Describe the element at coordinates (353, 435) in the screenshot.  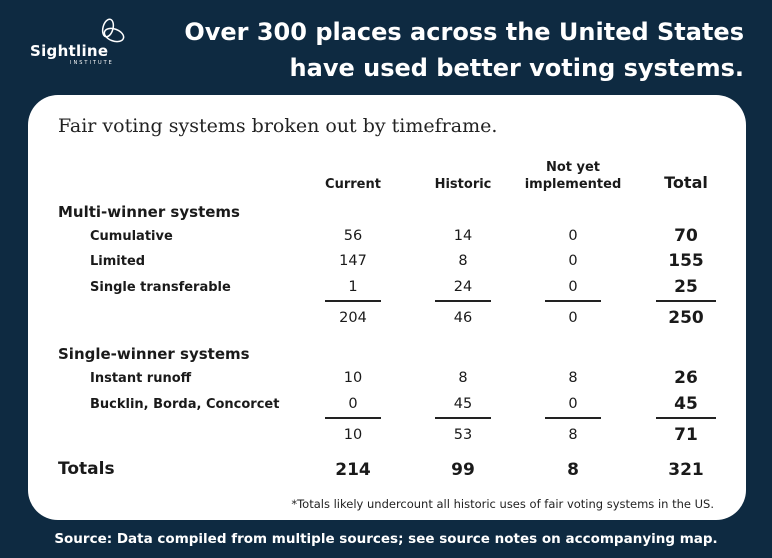
I see `subtotal-cell: 10` at that location.